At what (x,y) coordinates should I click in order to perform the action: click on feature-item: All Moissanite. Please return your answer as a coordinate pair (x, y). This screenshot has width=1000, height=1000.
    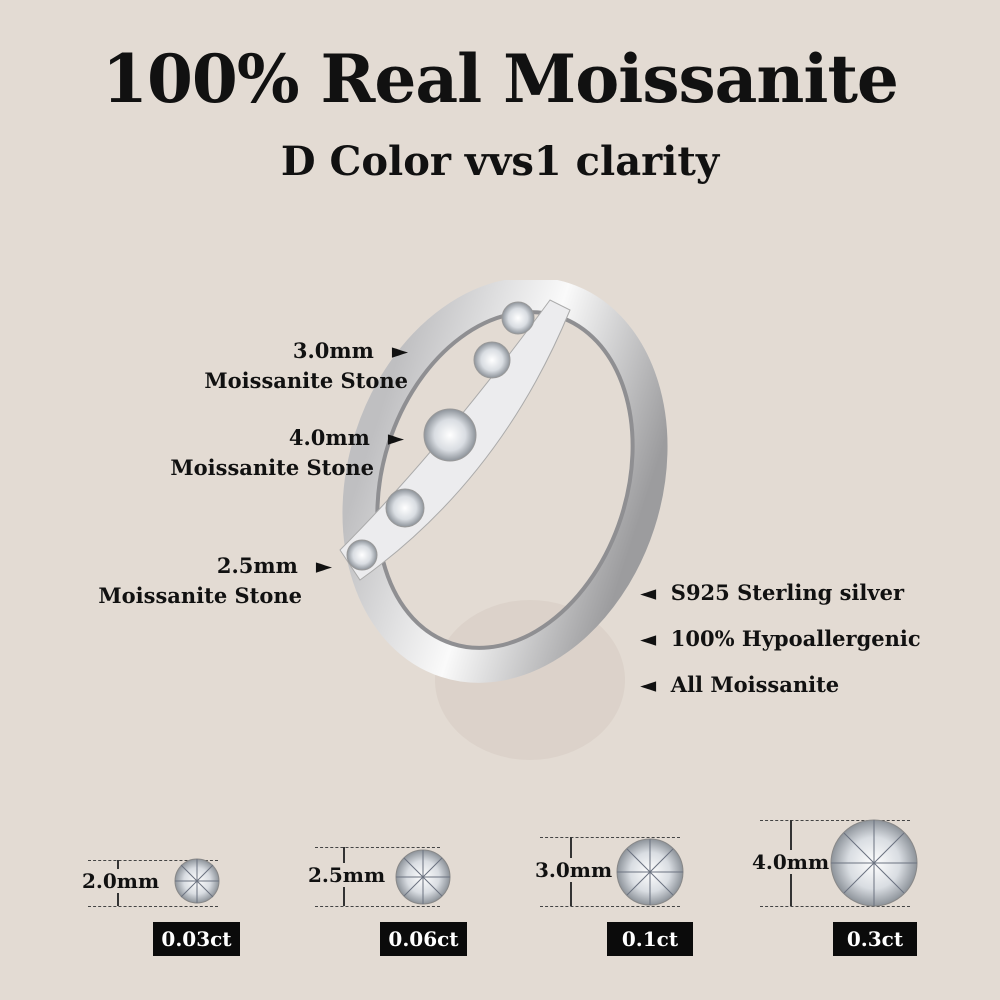
    Looking at the image, I should click on (755, 684).